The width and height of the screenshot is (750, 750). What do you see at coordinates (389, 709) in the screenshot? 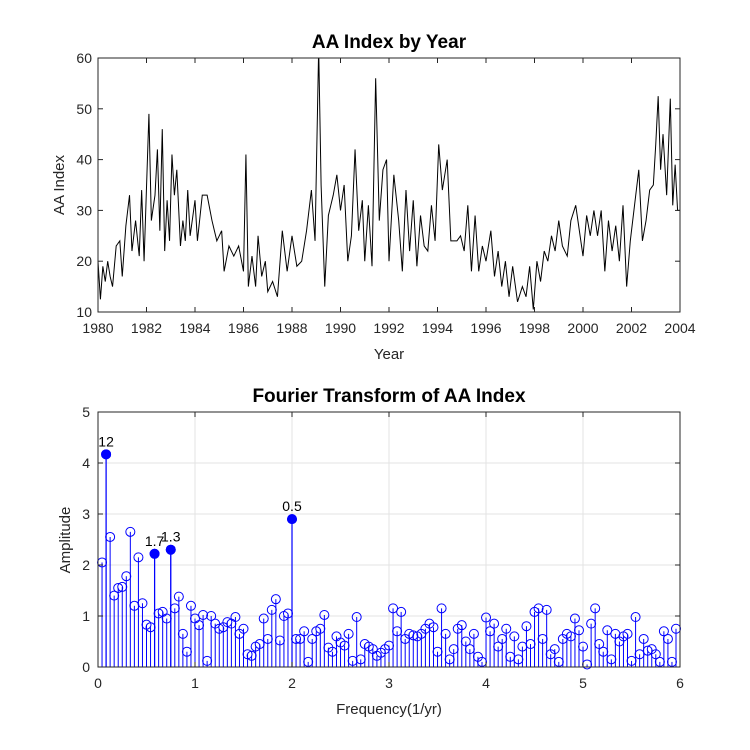
I see `bottom-x-axis-label: Frequency(1/yr)` at bounding box center [389, 709].